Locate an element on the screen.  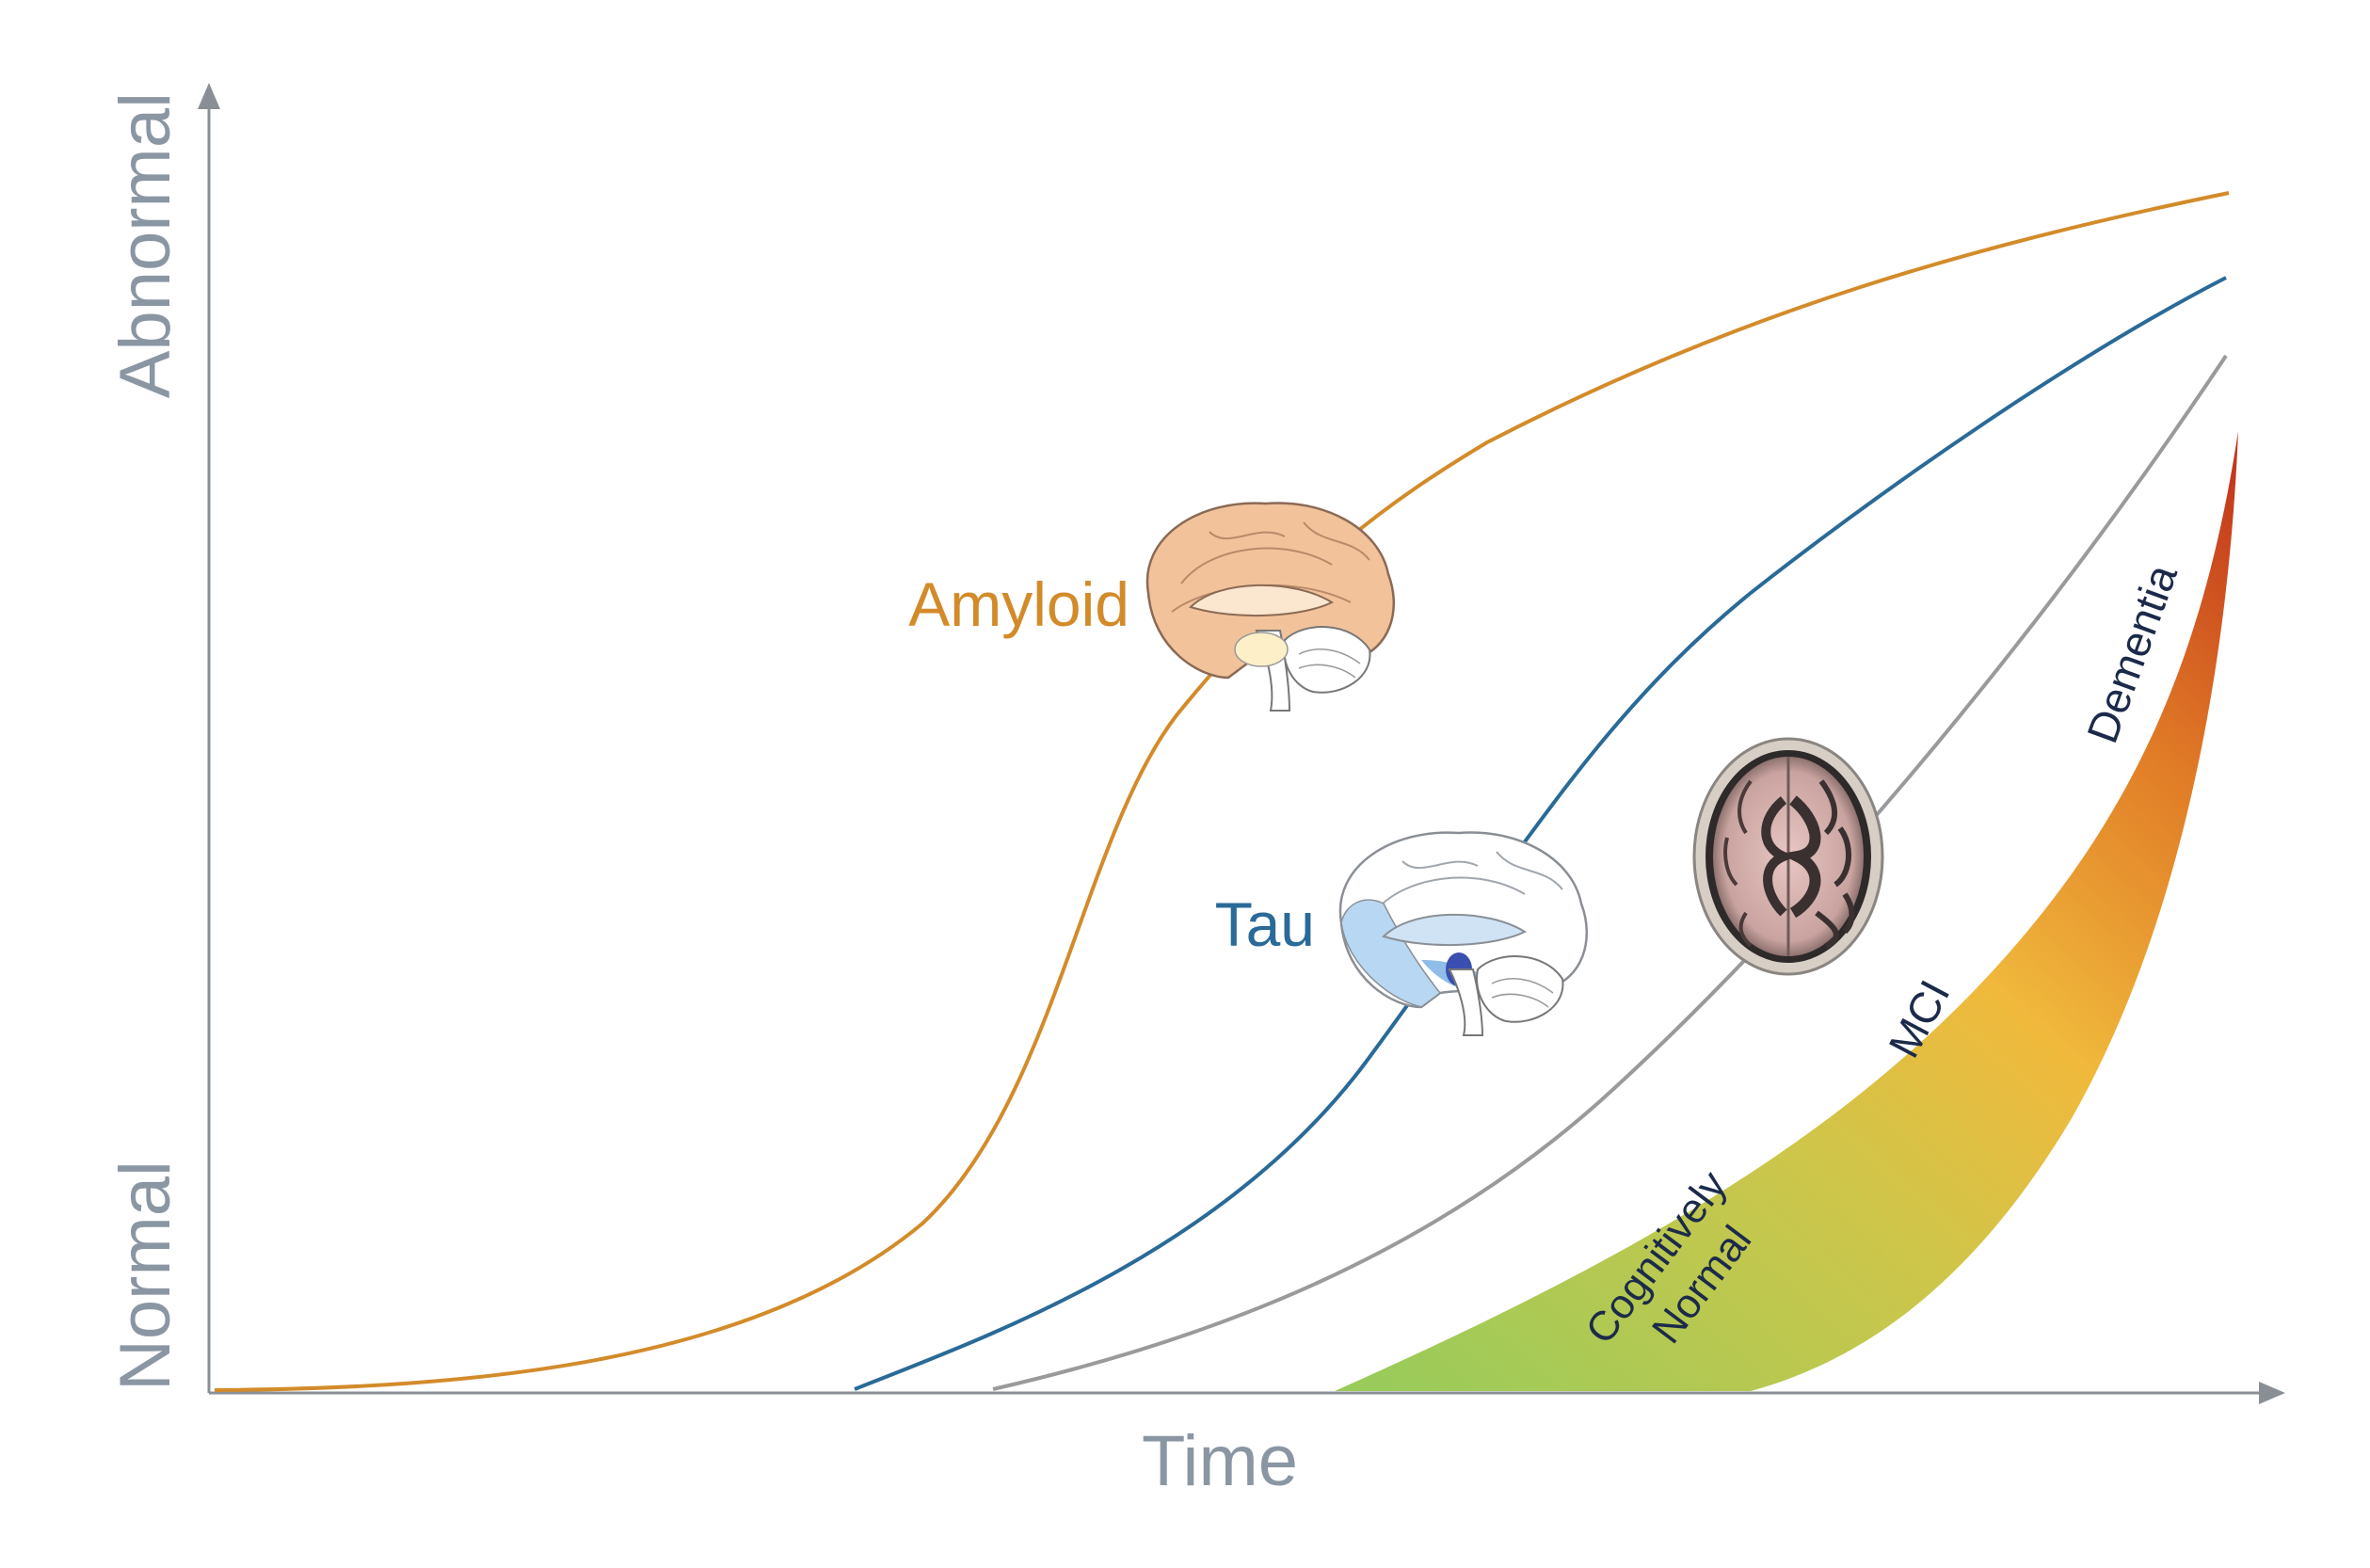
brain-axial-mri-icon is located at coordinates (1788, 856).